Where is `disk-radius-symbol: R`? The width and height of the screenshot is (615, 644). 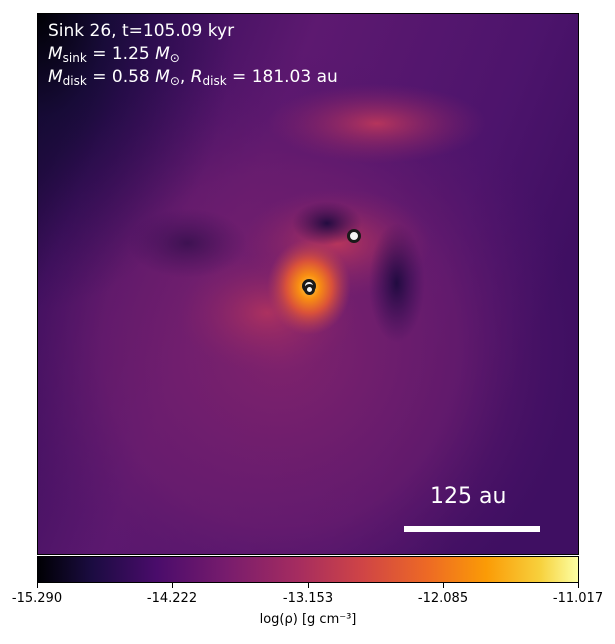
disk-radius-symbol: R is located at coordinates (196, 77).